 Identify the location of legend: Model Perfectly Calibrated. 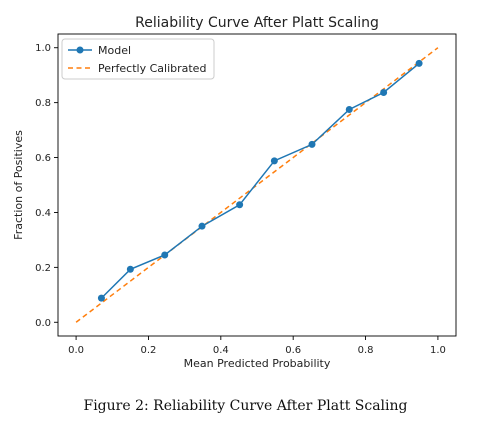
(138, 59).